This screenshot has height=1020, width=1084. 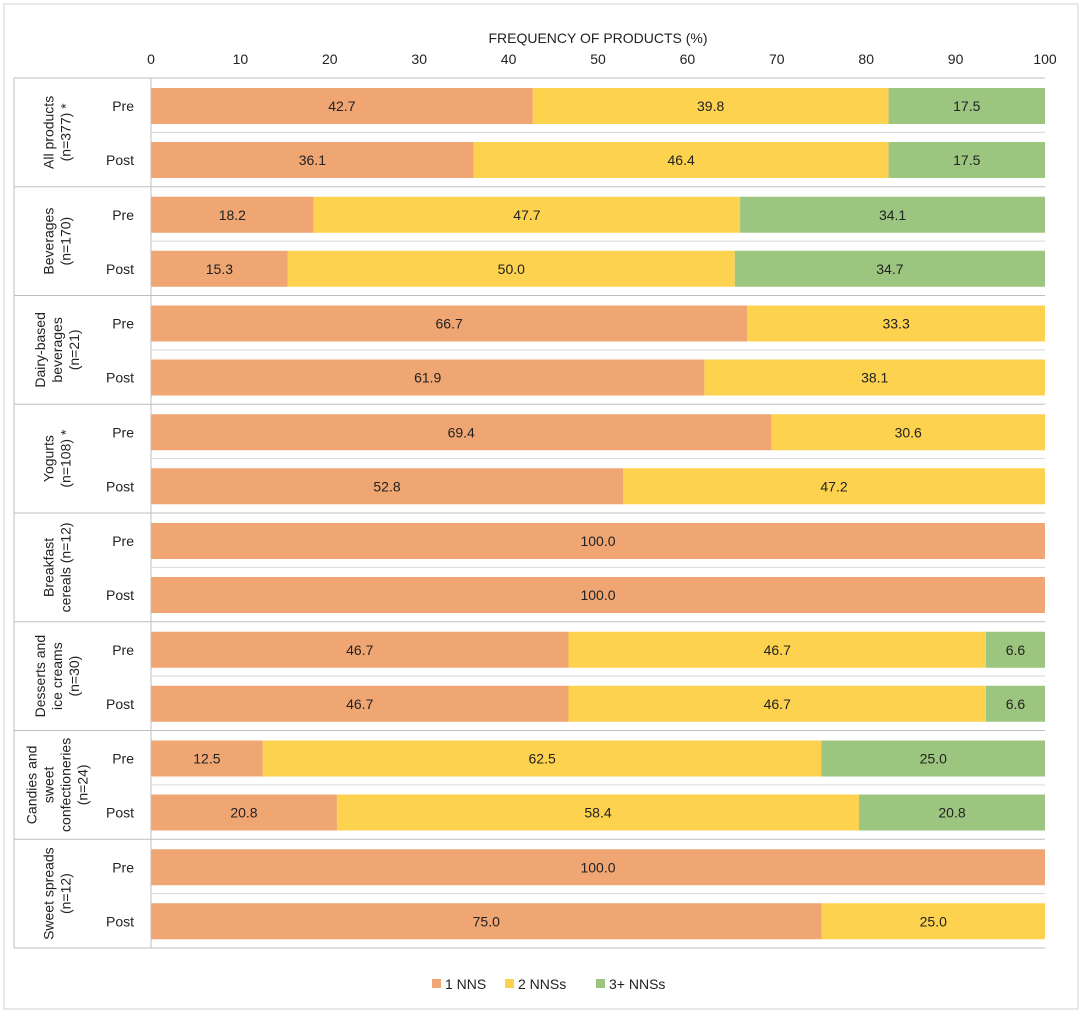 What do you see at coordinates (32, 785) in the screenshot?
I see `group-label-line: Candies and` at bounding box center [32, 785].